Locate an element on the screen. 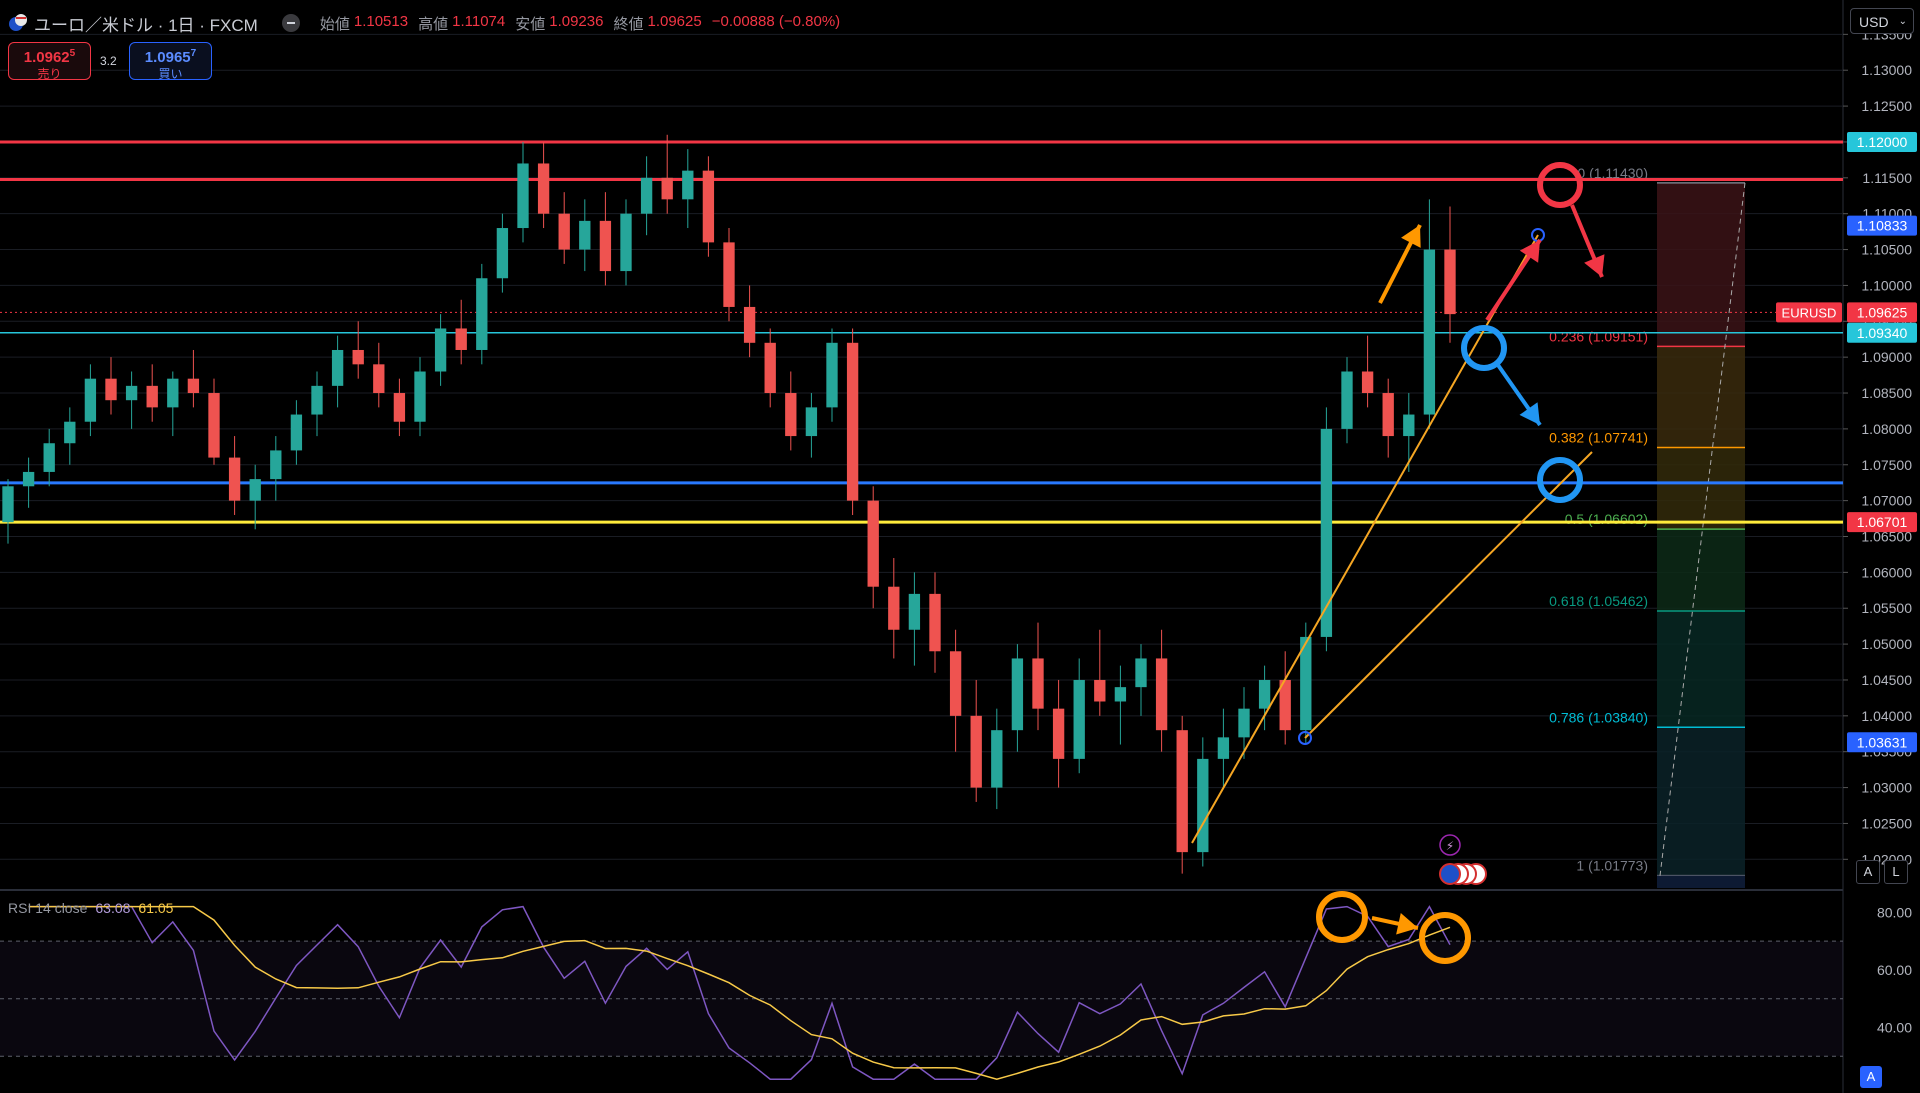  price-tick-label: 1.06500 is located at coordinates (1886, 536).